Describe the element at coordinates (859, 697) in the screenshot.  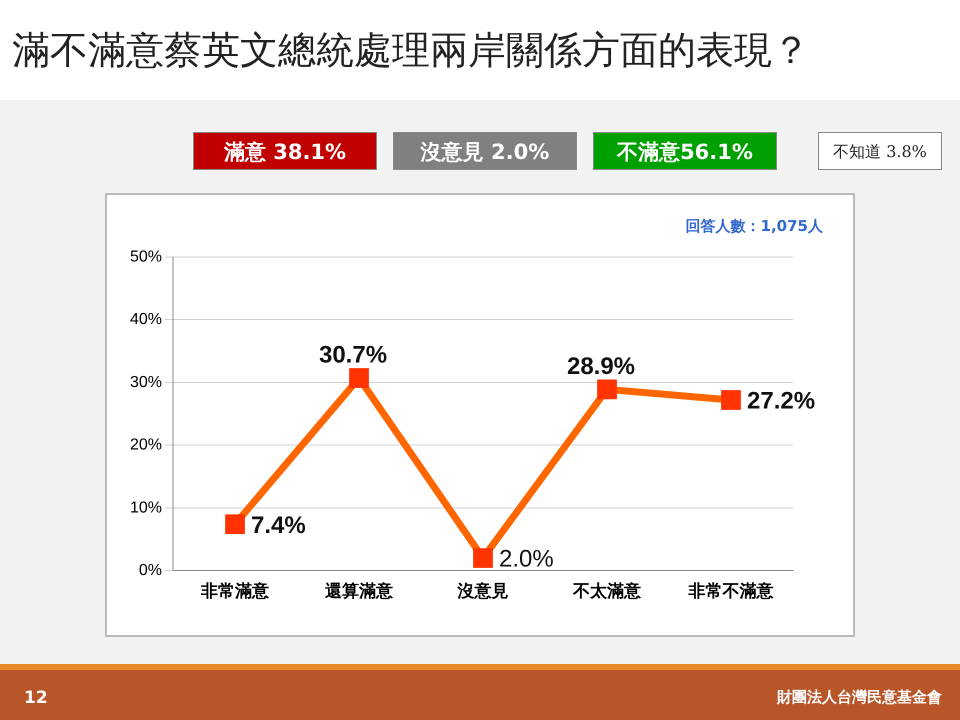
I see `text: 財團法人台灣民意基金會` at that location.